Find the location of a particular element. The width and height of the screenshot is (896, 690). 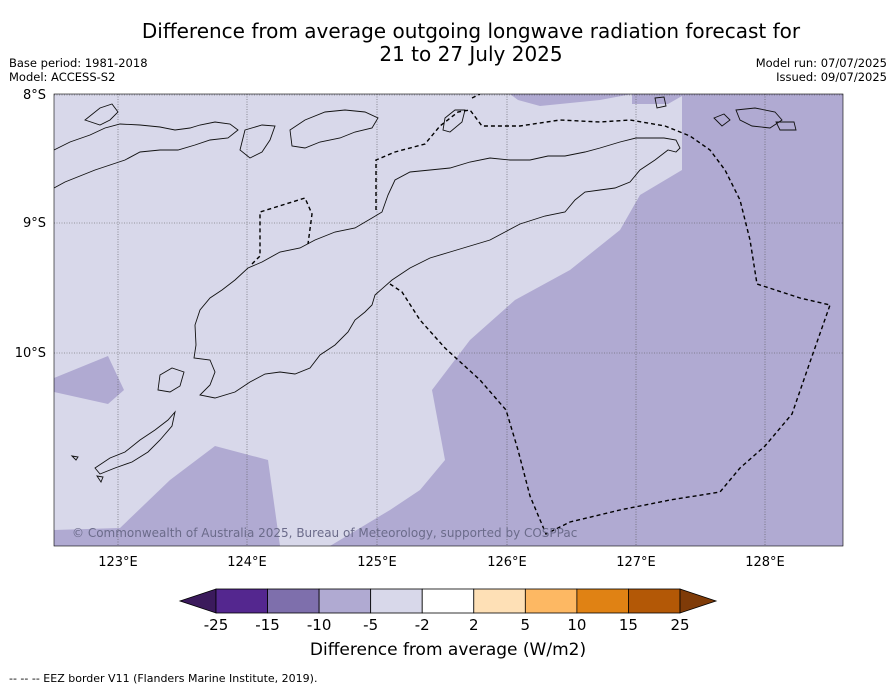

colorbar-label: Difference from average (W/m2) is located at coordinates (448, 650).